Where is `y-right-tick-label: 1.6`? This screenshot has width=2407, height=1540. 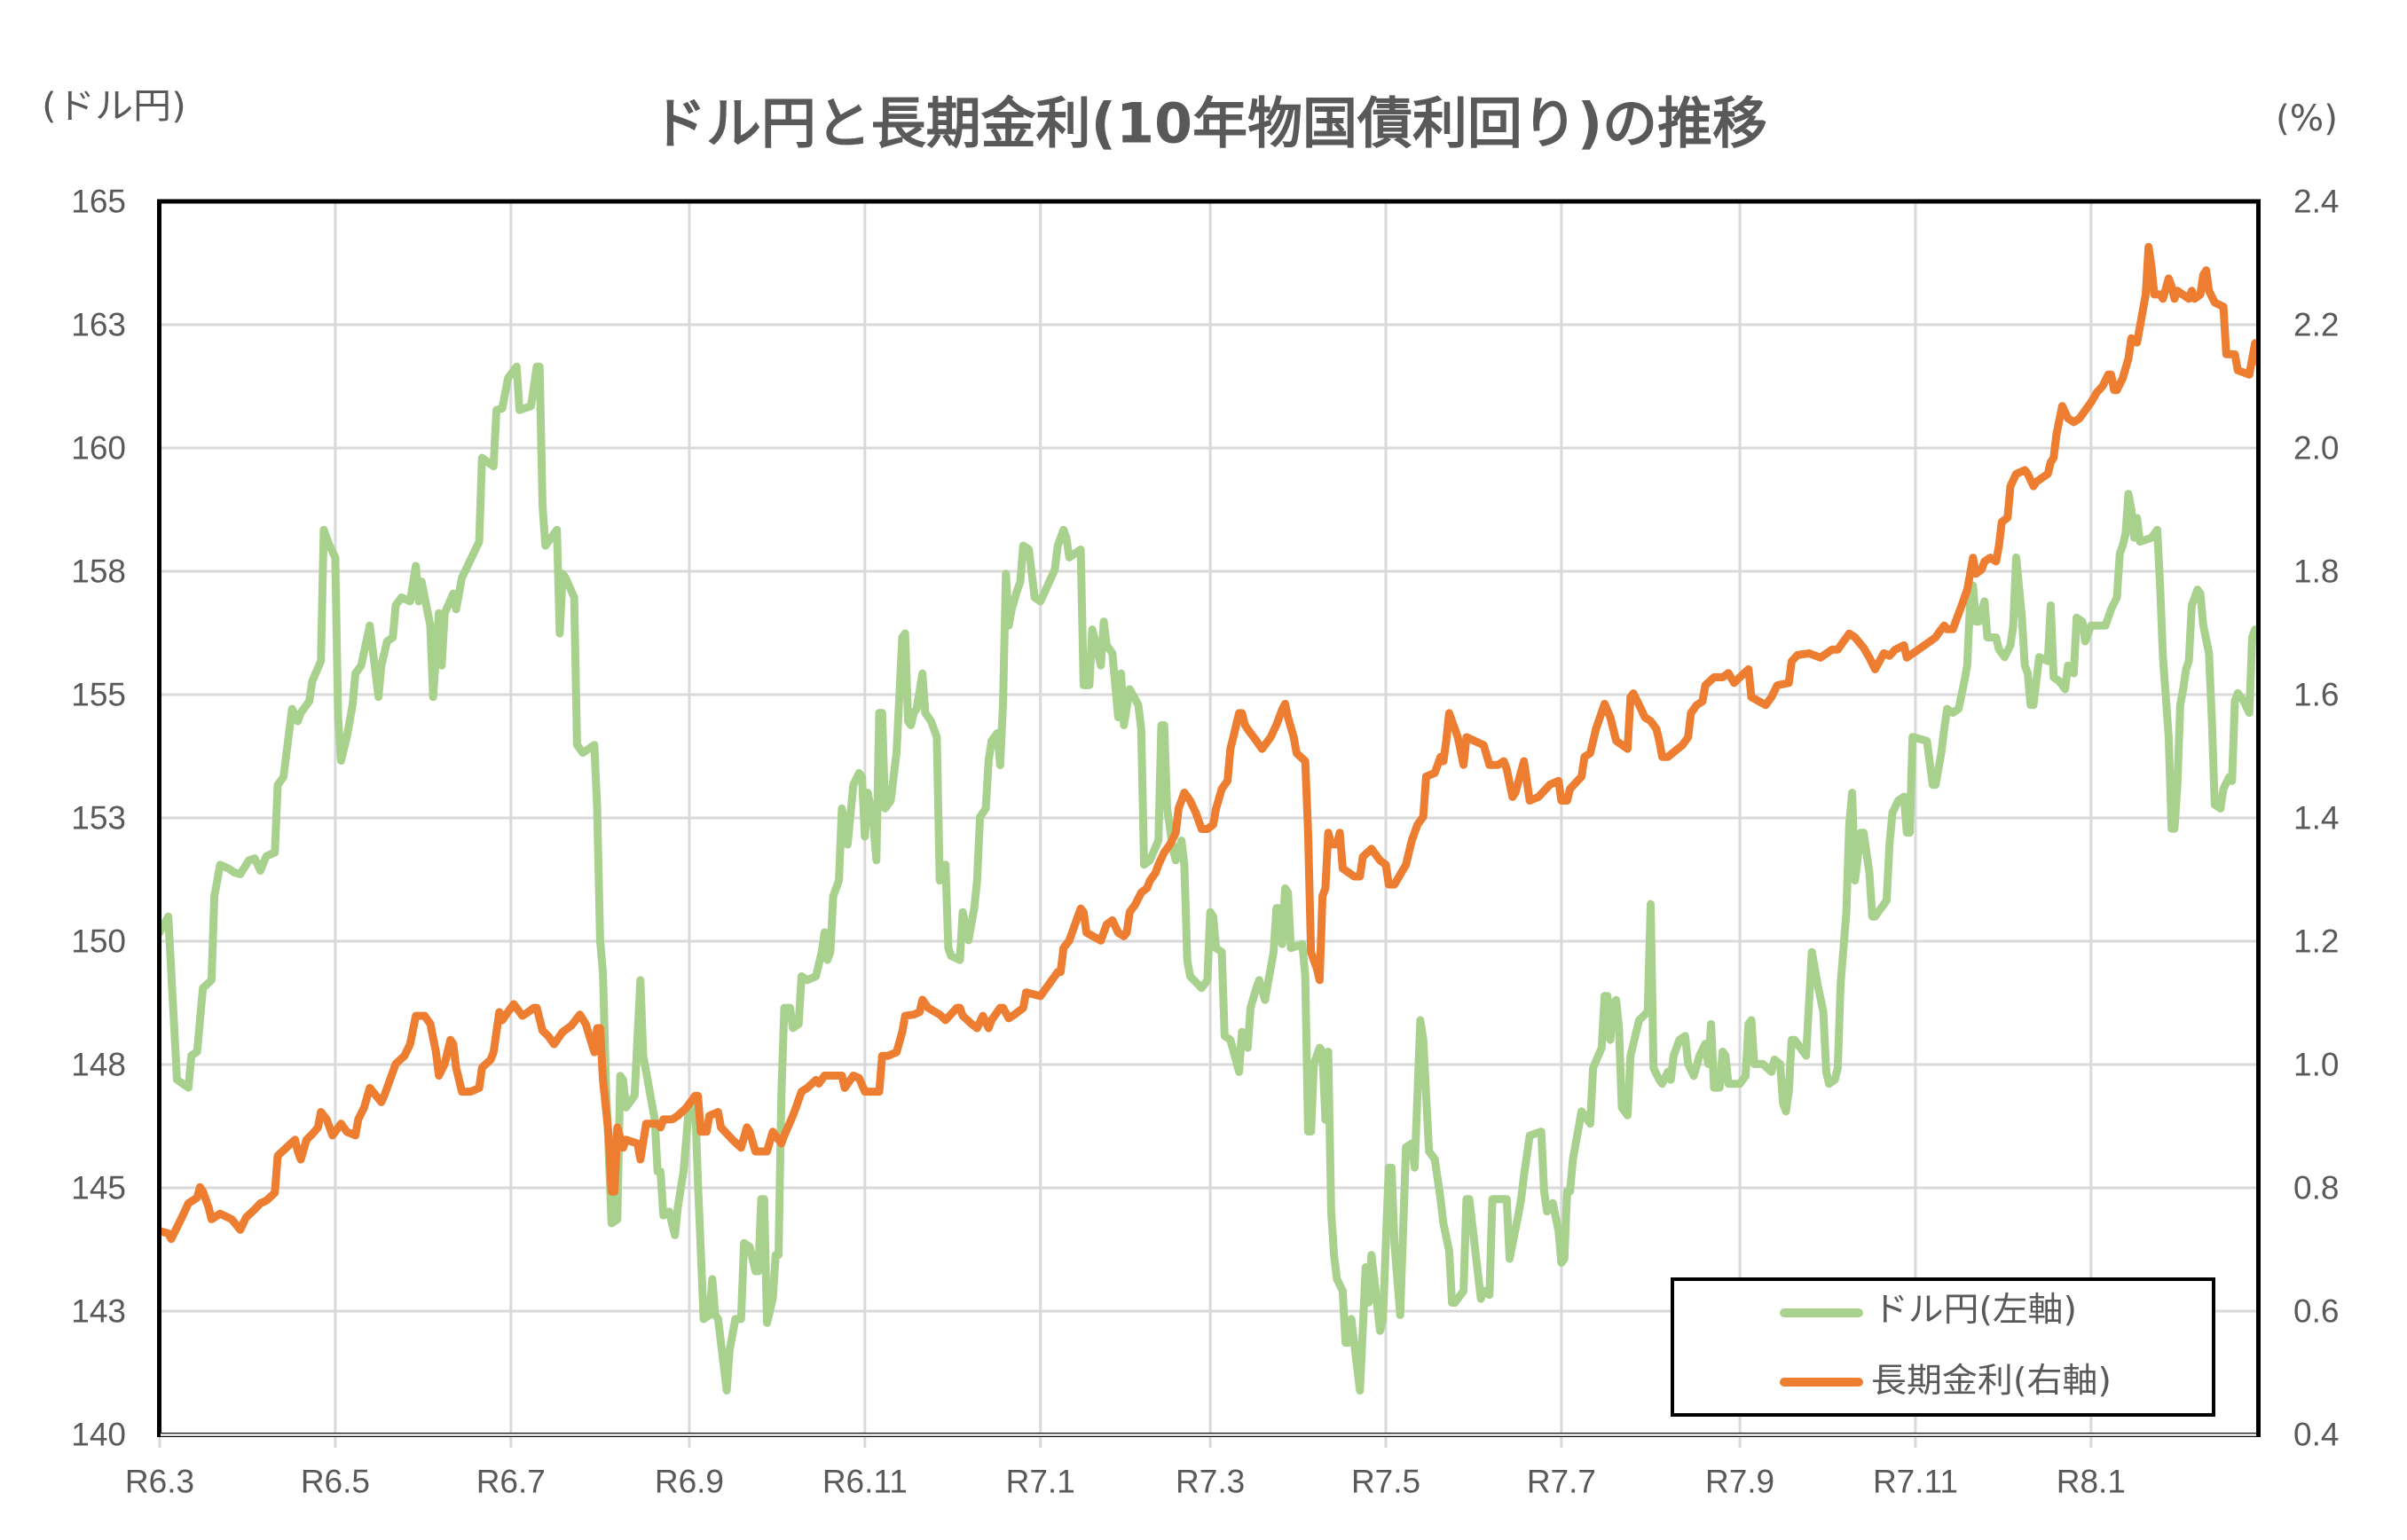 y-right-tick-label: 1.6 is located at coordinates (2316, 695).